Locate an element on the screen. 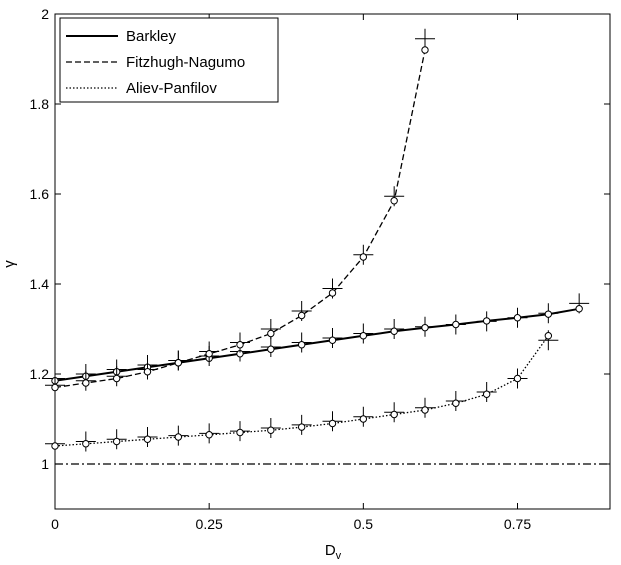 The height and width of the screenshot is (565, 621). x-tick-label: 0.75 is located at coordinates (517, 524).